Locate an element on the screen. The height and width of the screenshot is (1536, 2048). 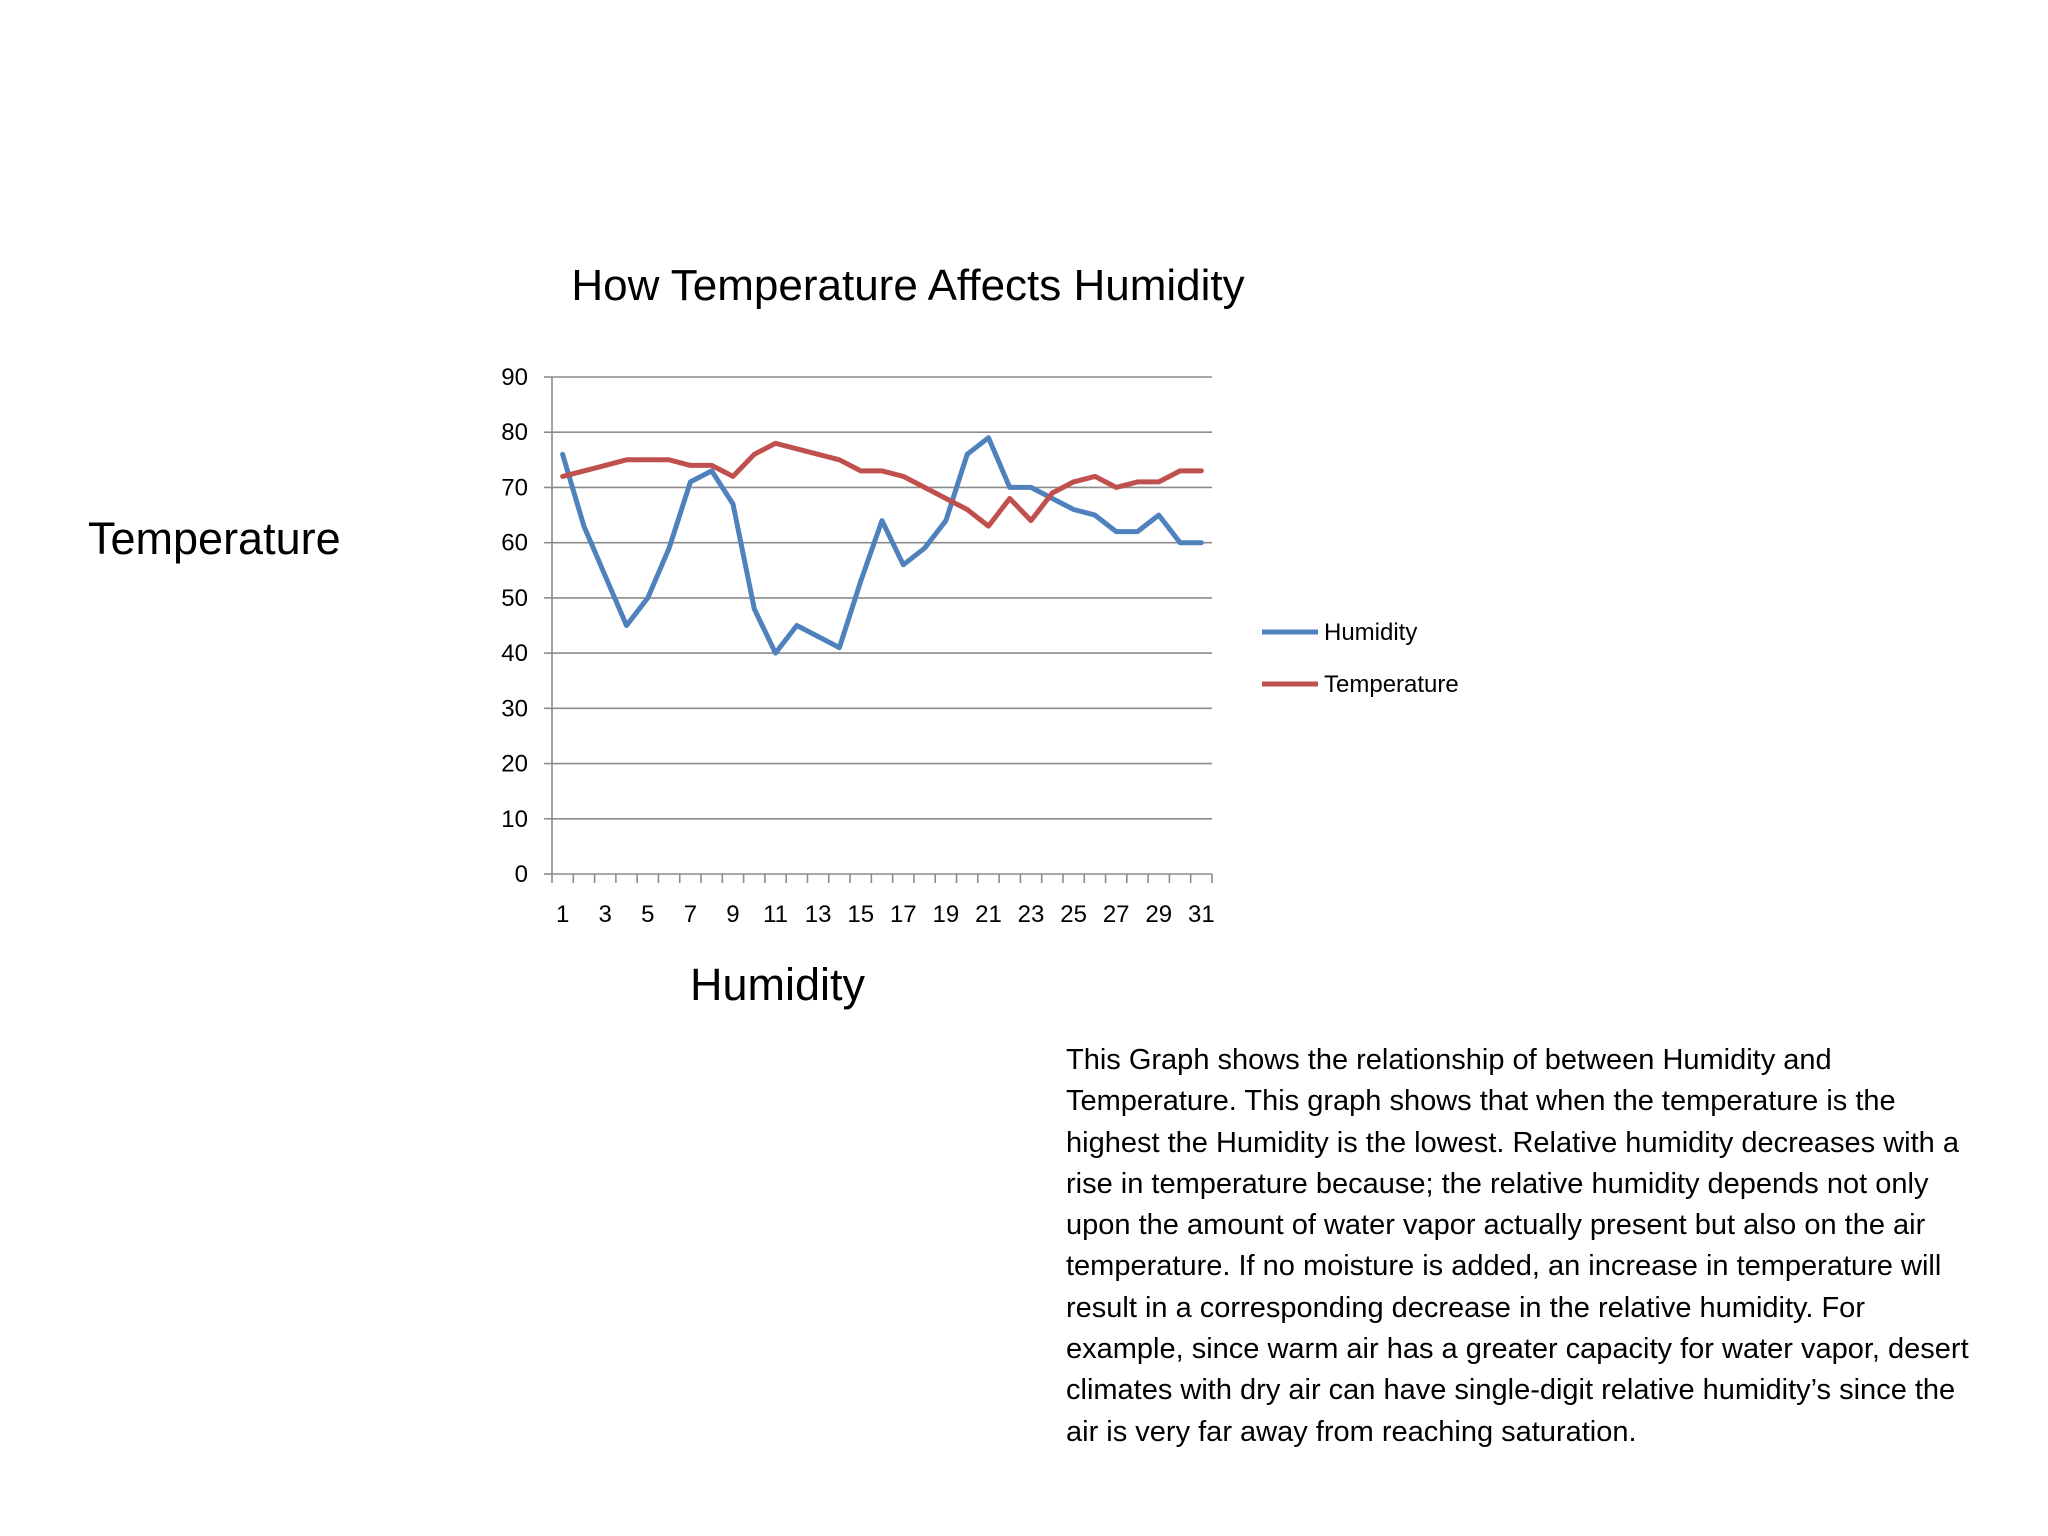
series-line-humidity is located at coordinates (882, 545).